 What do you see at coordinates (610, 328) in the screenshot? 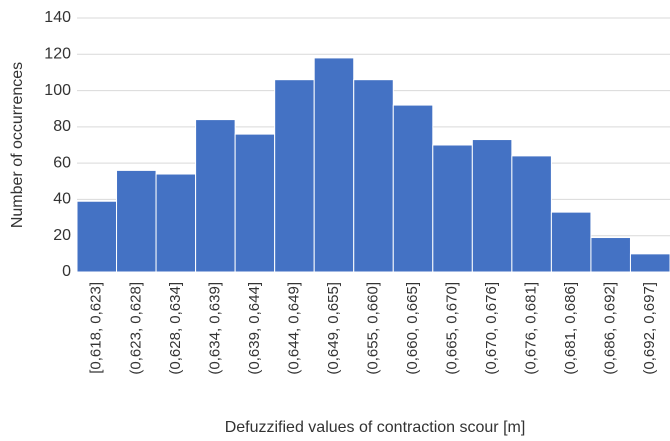
I see `x-tick-label: (0,686, 0,692]` at bounding box center [610, 328].